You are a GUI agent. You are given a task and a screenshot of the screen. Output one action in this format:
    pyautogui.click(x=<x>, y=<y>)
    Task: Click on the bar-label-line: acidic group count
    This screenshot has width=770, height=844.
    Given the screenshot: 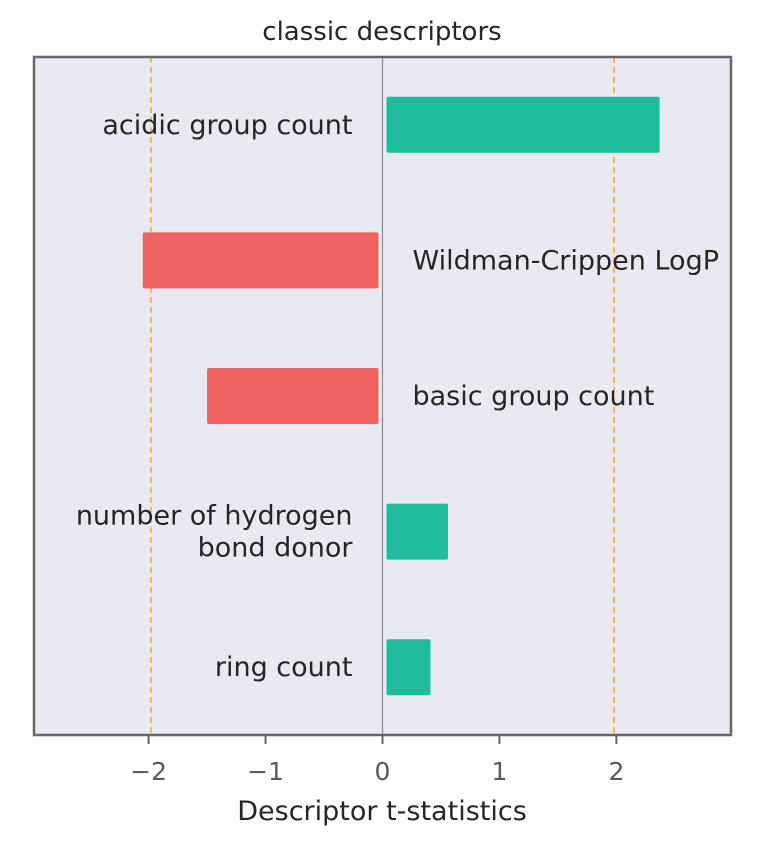 What is the action you would take?
    pyautogui.click(x=227, y=125)
    